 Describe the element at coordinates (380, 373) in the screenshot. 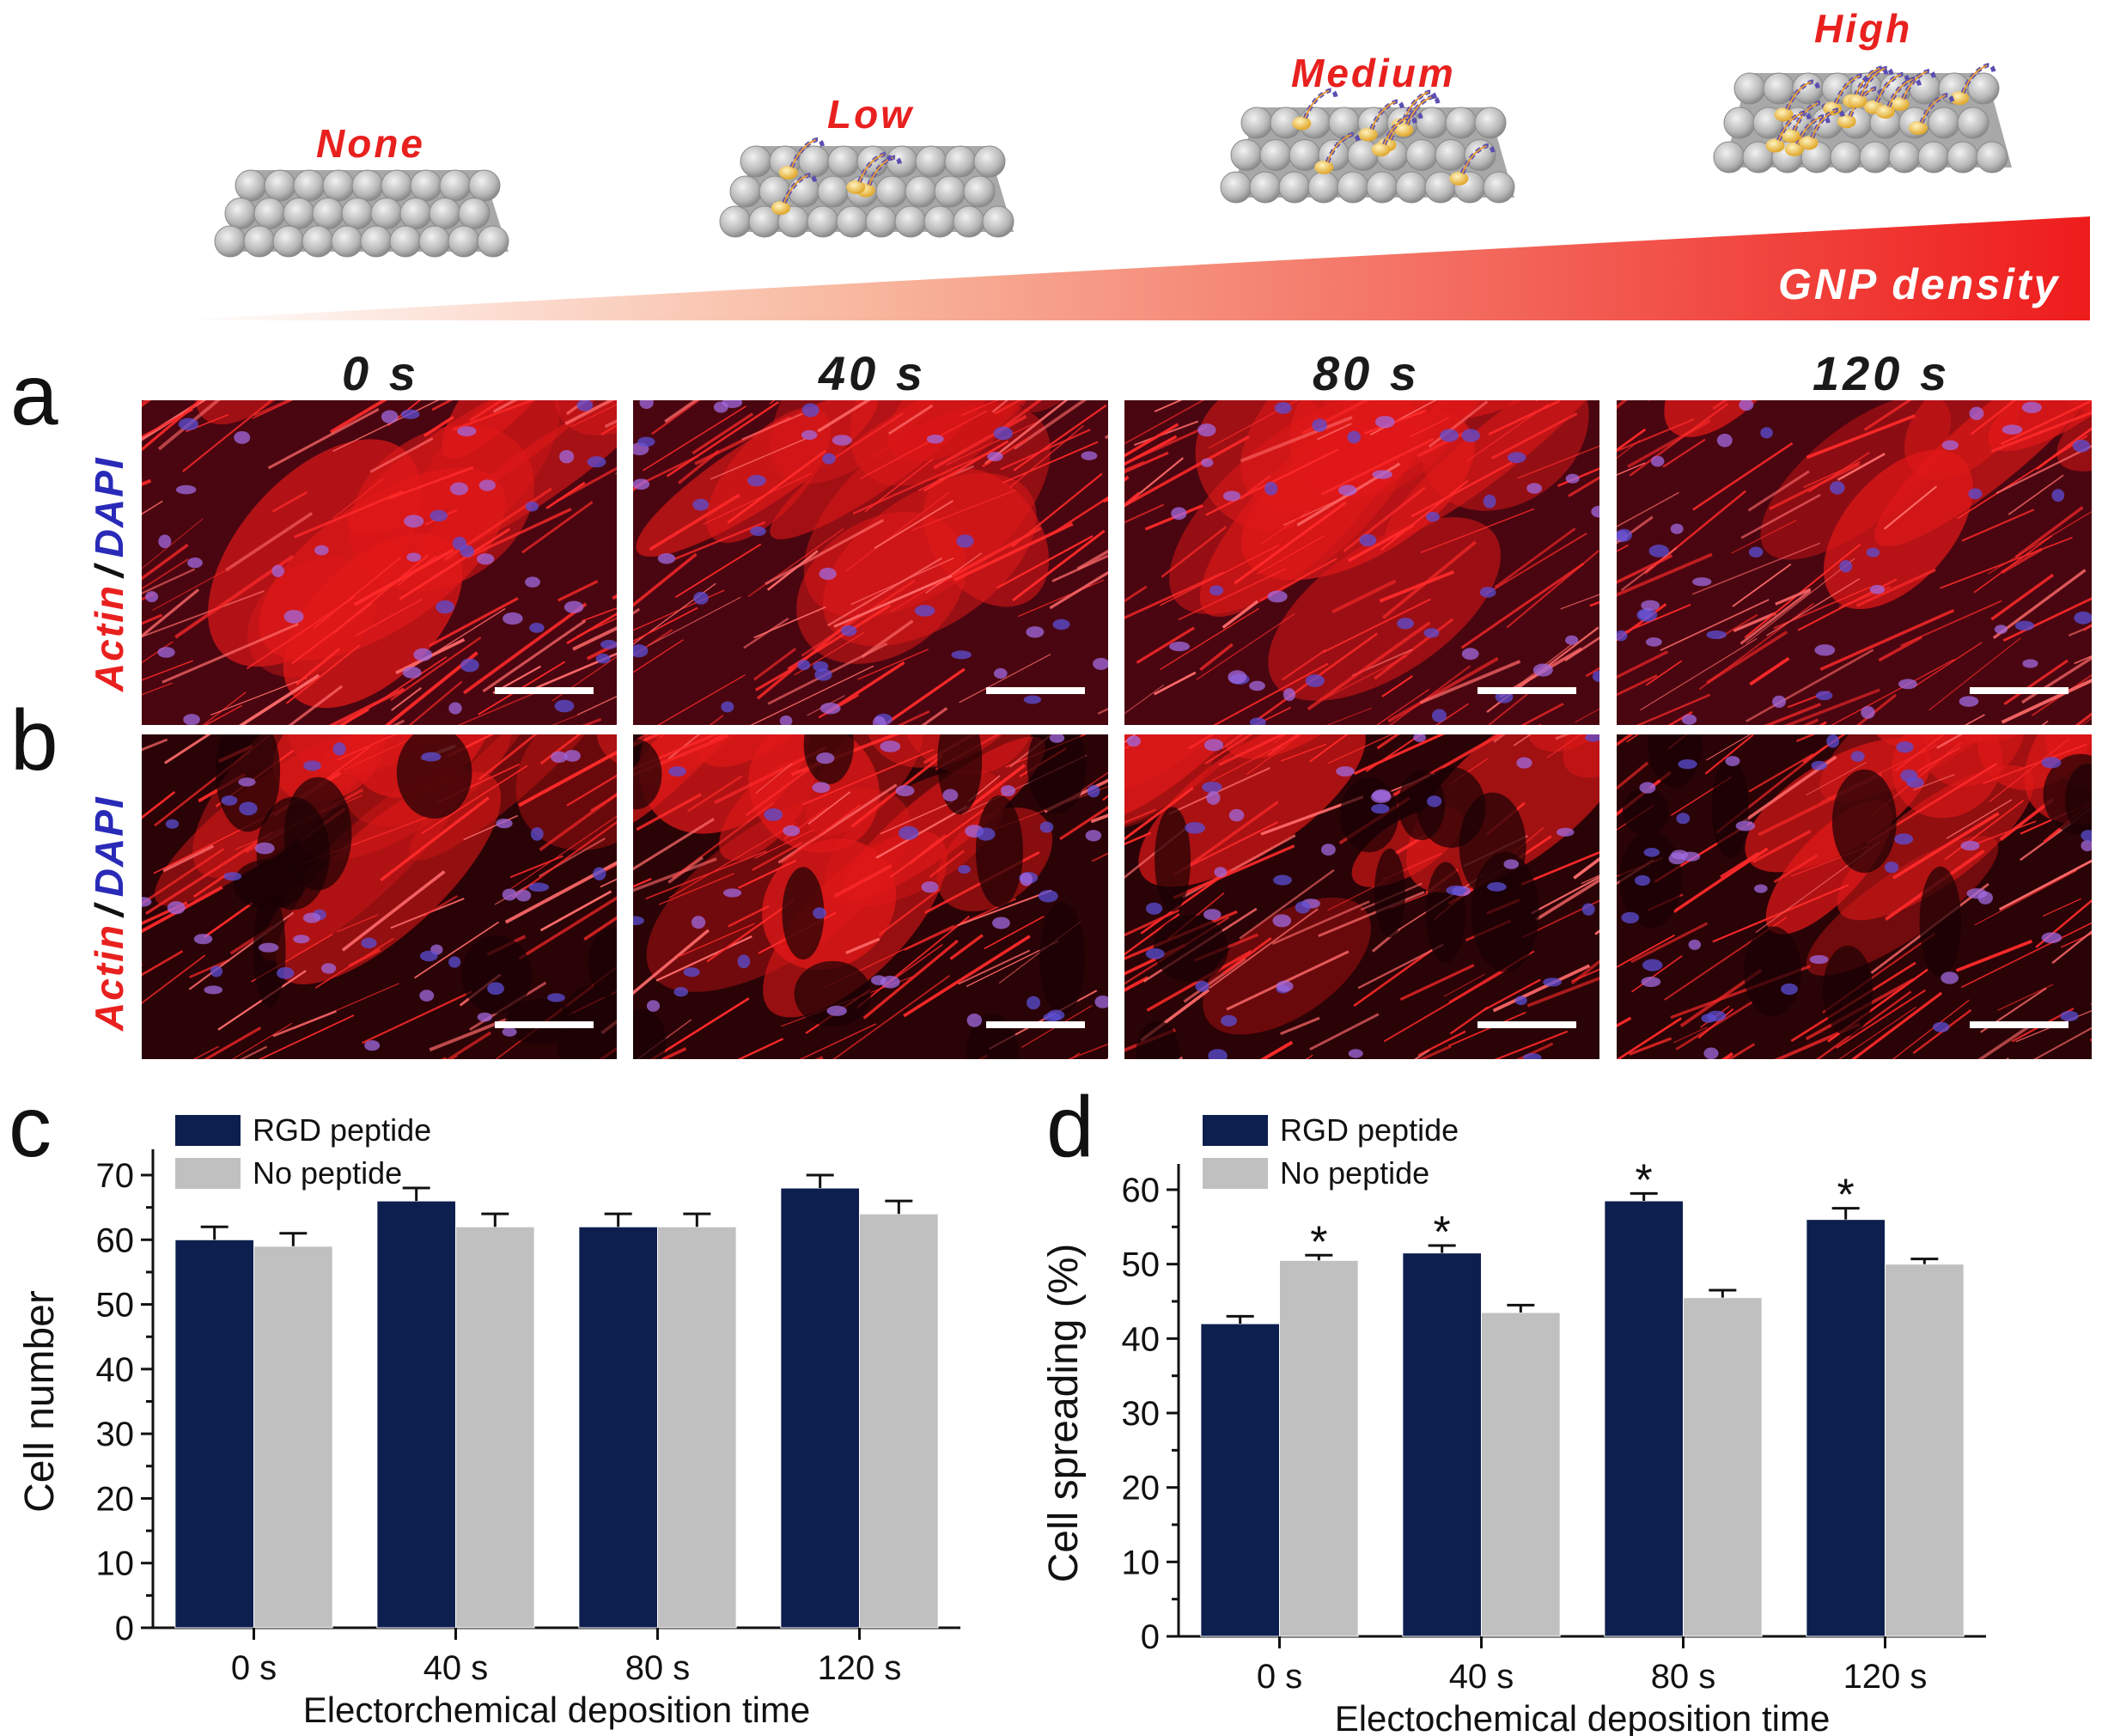

I see `time-label-0s: 0 s` at that location.